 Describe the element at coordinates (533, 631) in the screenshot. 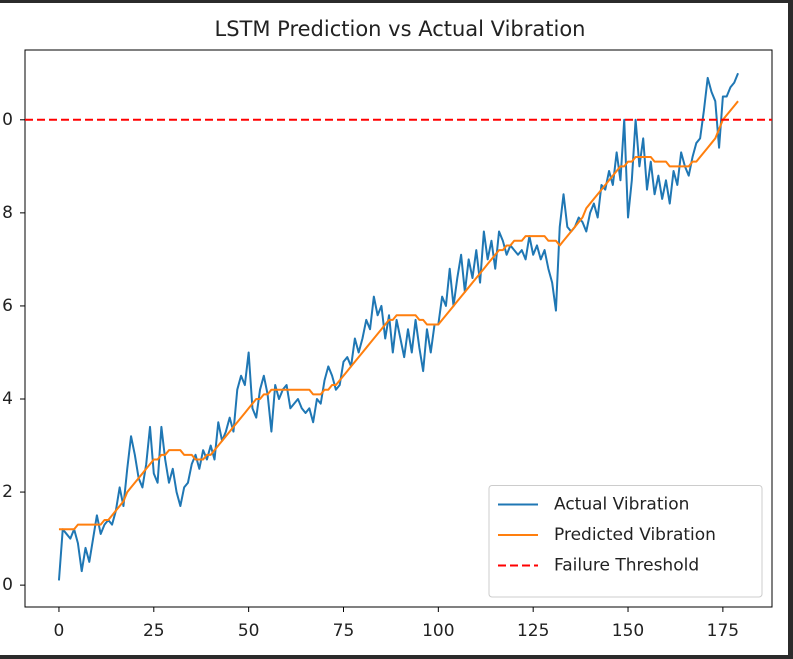

I see `x-tick-label: 125` at that location.